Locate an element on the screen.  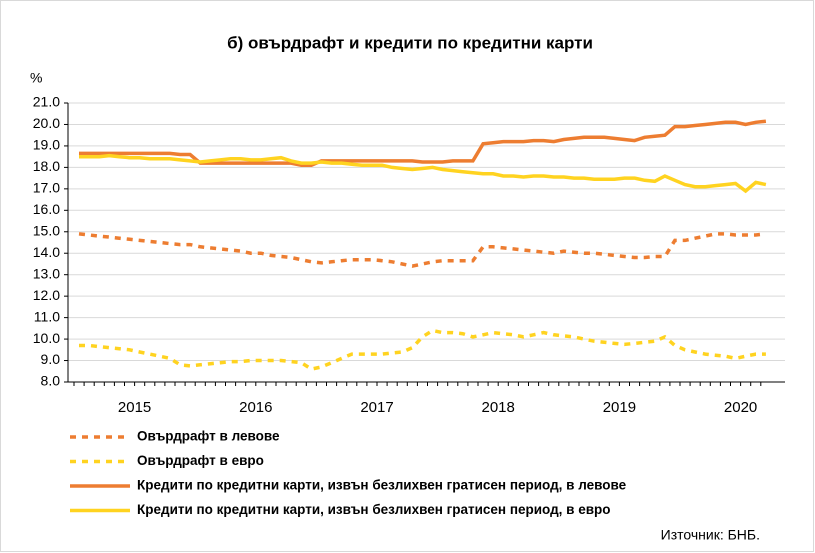
y-tick-label: 15.0 is located at coordinates (46, 230).